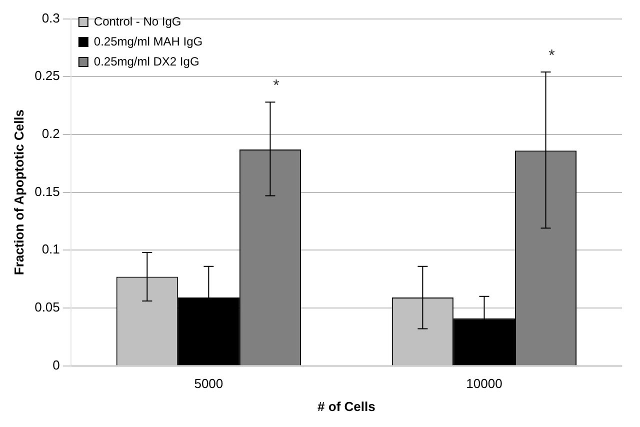 The image size is (640, 427). I want to click on y-tick-label: 0.2, so click(51, 134).